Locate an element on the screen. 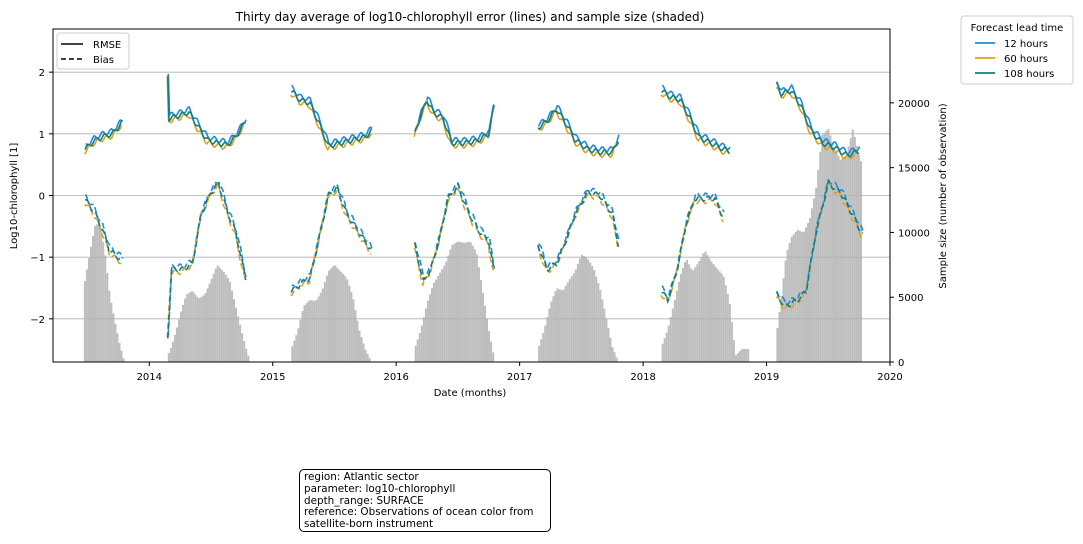 The height and width of the screenshot is (544, 1083). y-tick-label: −2 is located at coordinates (37, 320).